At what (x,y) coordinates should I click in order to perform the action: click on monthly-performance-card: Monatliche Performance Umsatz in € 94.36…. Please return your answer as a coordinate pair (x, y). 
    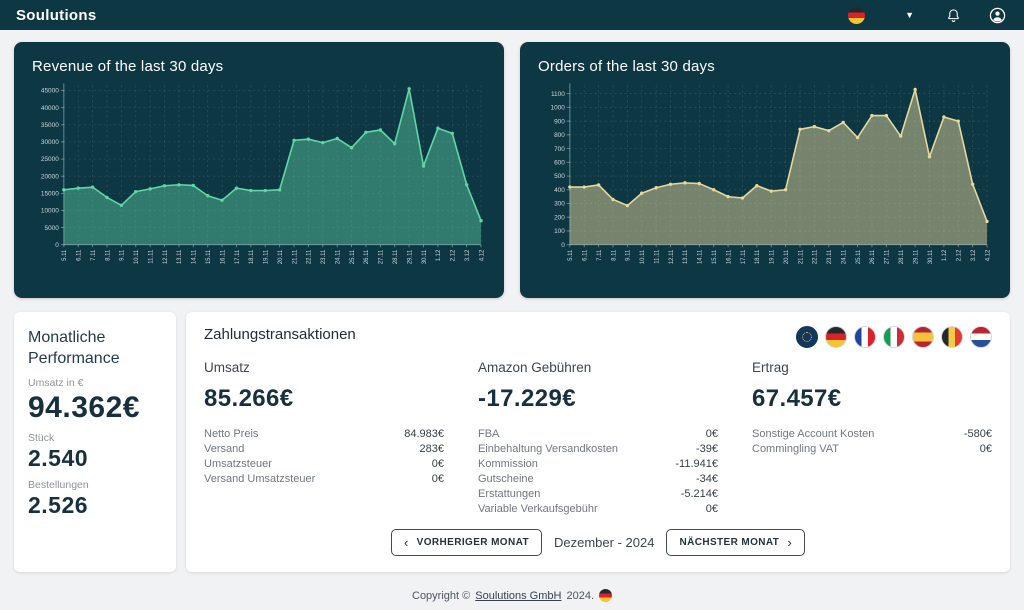
    Looking at the image, I should click on (95, 442).